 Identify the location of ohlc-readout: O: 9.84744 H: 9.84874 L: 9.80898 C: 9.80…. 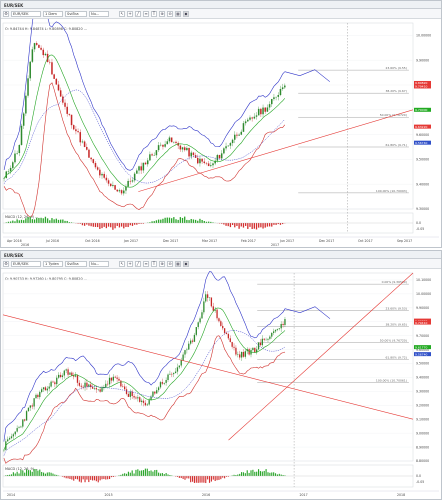
(46, 29).